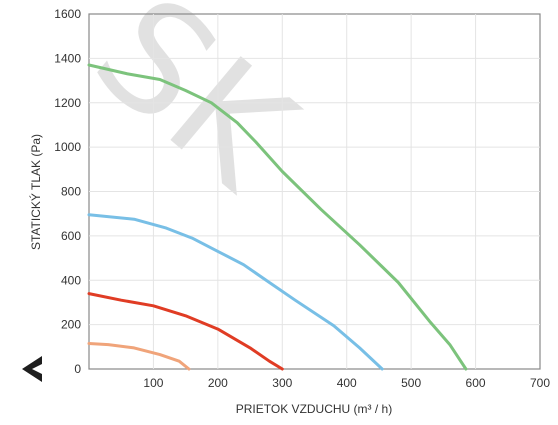 The image size is (558, 425). Describe the element at coordinates (67, 14) in the screenshot. I see `y-tick-label: 1600` at that location.